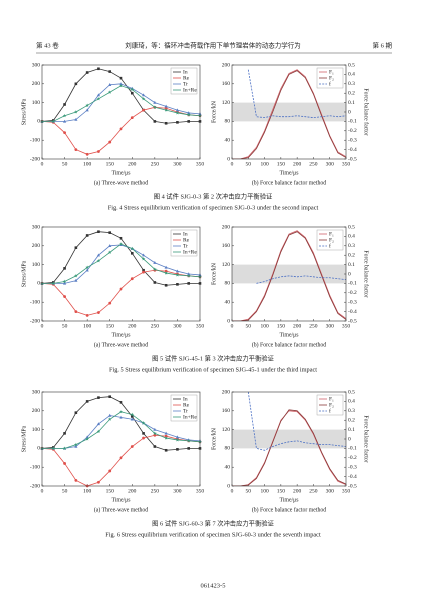  Describe the element at coordinates (352, 131) in the screenshot. I see `y2-tick-label: -0.2` at that location.